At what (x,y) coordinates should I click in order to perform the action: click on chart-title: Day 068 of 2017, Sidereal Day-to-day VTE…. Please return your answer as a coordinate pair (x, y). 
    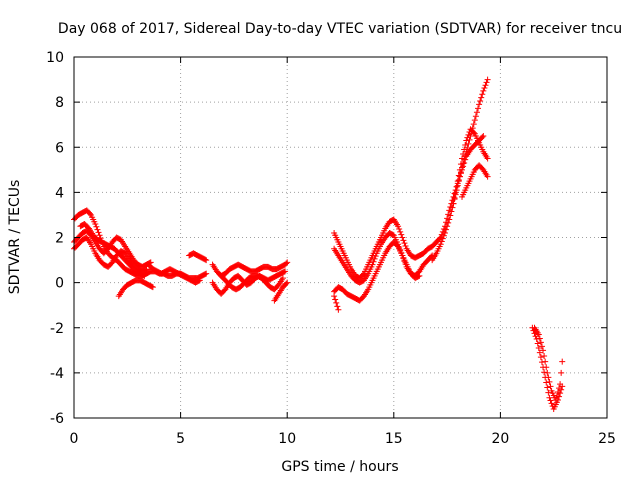
    Looking at the image, I should click on (340, 29).